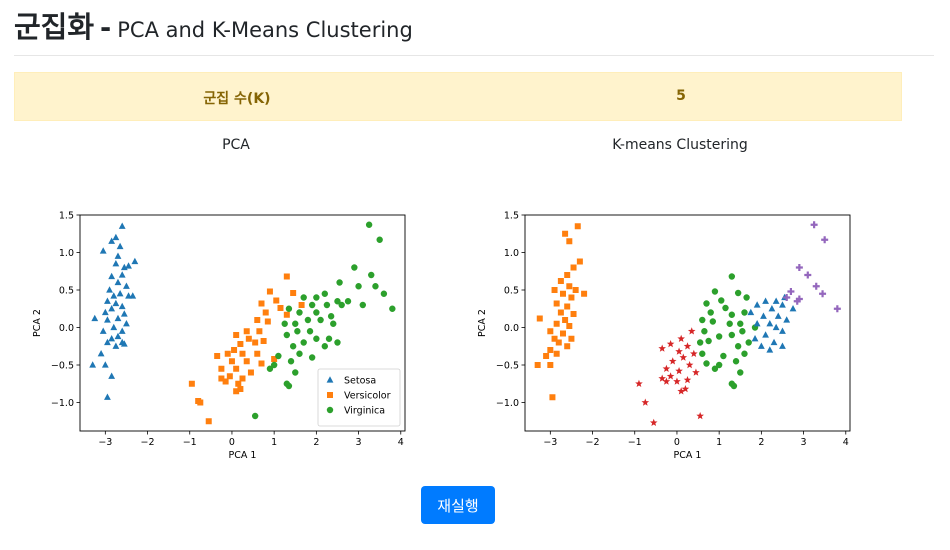  I want to click on x-tick-label: 0, so click(232, 442).